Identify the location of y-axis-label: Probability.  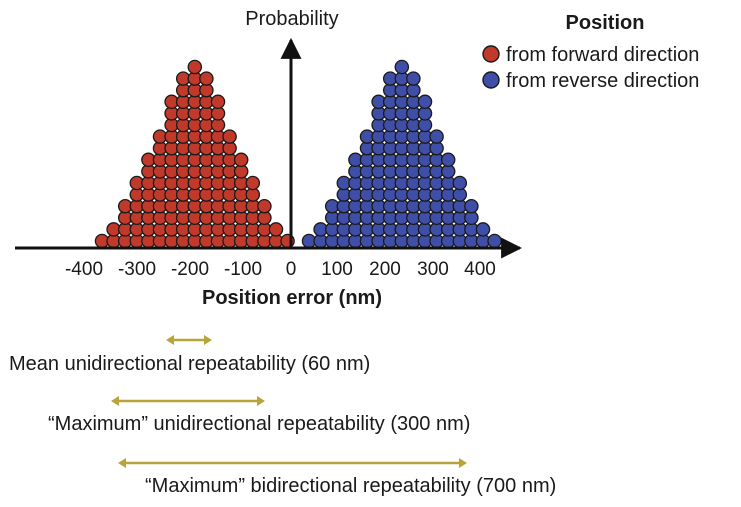
(291, 19).